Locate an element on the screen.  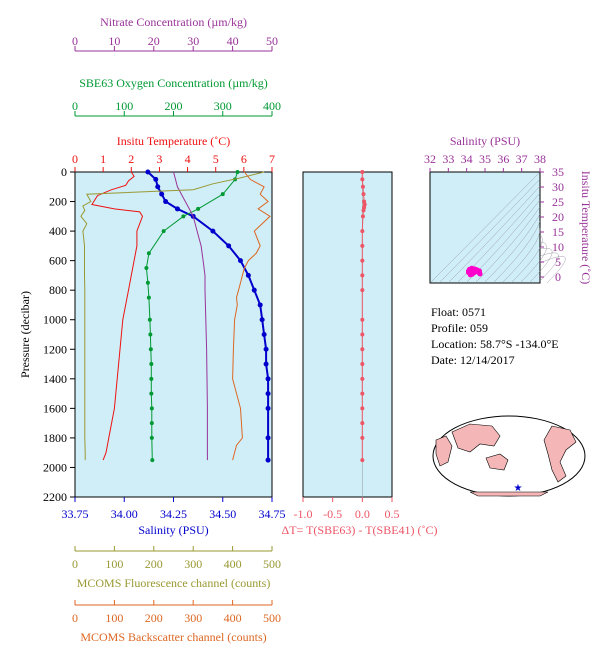
backscatter-tick-label: 500 is located at coordinates (272, 618).